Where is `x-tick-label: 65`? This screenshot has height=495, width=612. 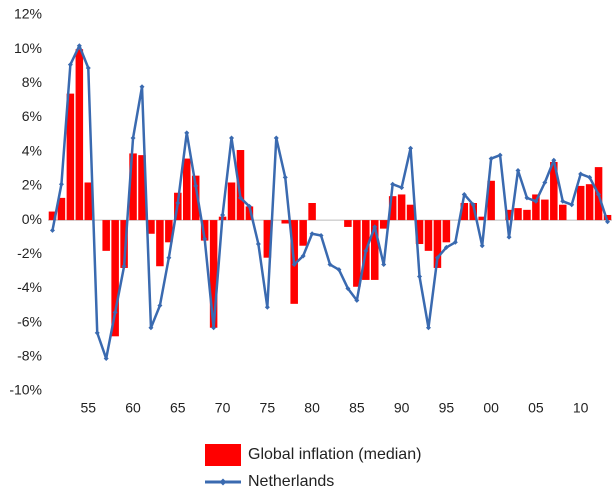
x-tick-label: 65 is located at coordinates (178, 408).